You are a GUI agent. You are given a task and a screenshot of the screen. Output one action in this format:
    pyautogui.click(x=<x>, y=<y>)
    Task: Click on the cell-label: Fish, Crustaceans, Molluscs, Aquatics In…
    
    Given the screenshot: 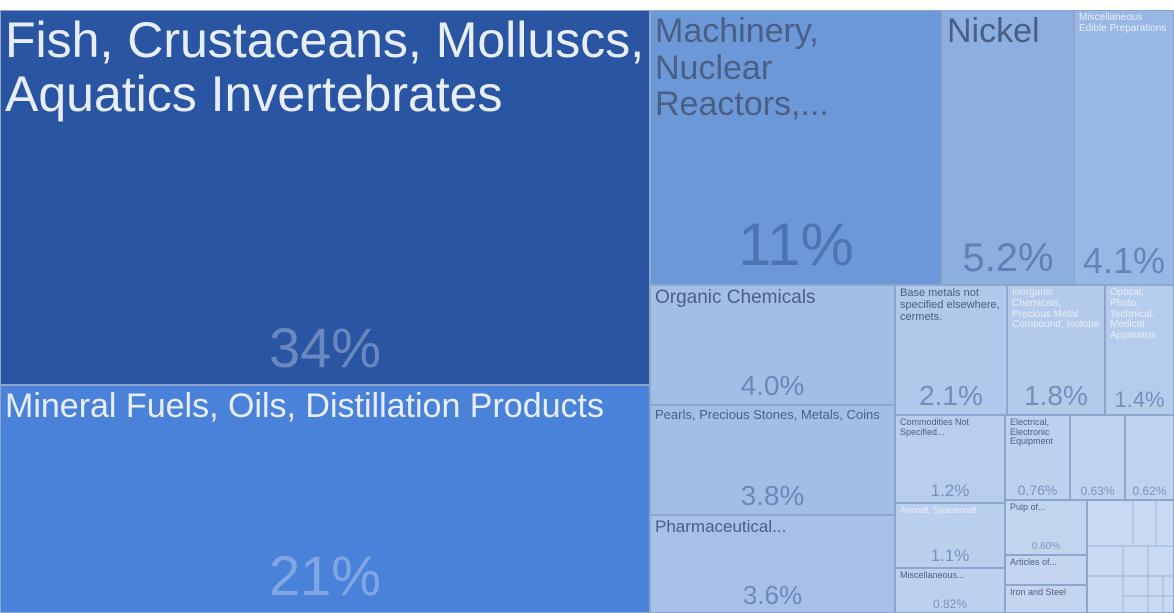 What is the action you would take?
    pyautogui.click(x=325, y=67)
    